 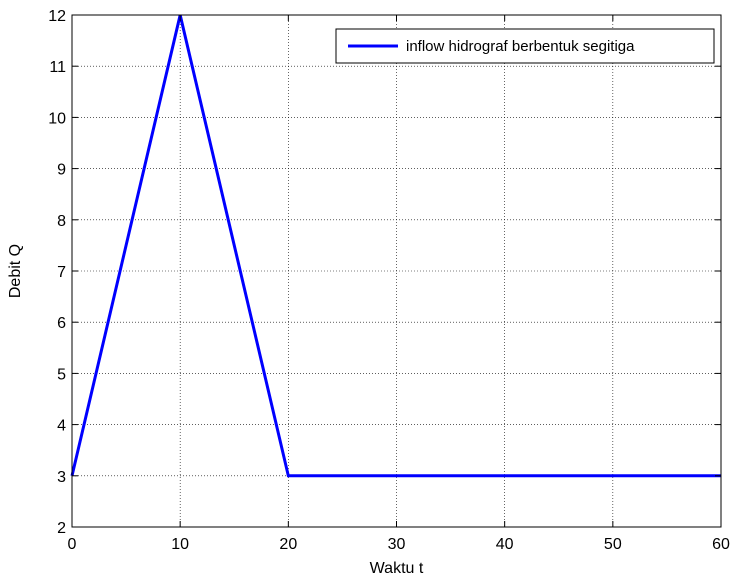 What do you see at coordinates (61, 426) in the screenshot?
I see `y-tick-label: 4` at bounding box center [61, 426].